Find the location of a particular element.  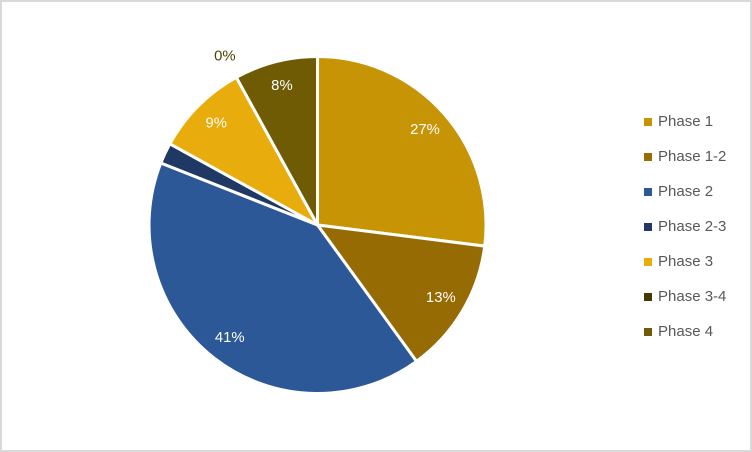

legend-item-phase-3-4: Phase 3-4 is located at coordinates (685, 296).